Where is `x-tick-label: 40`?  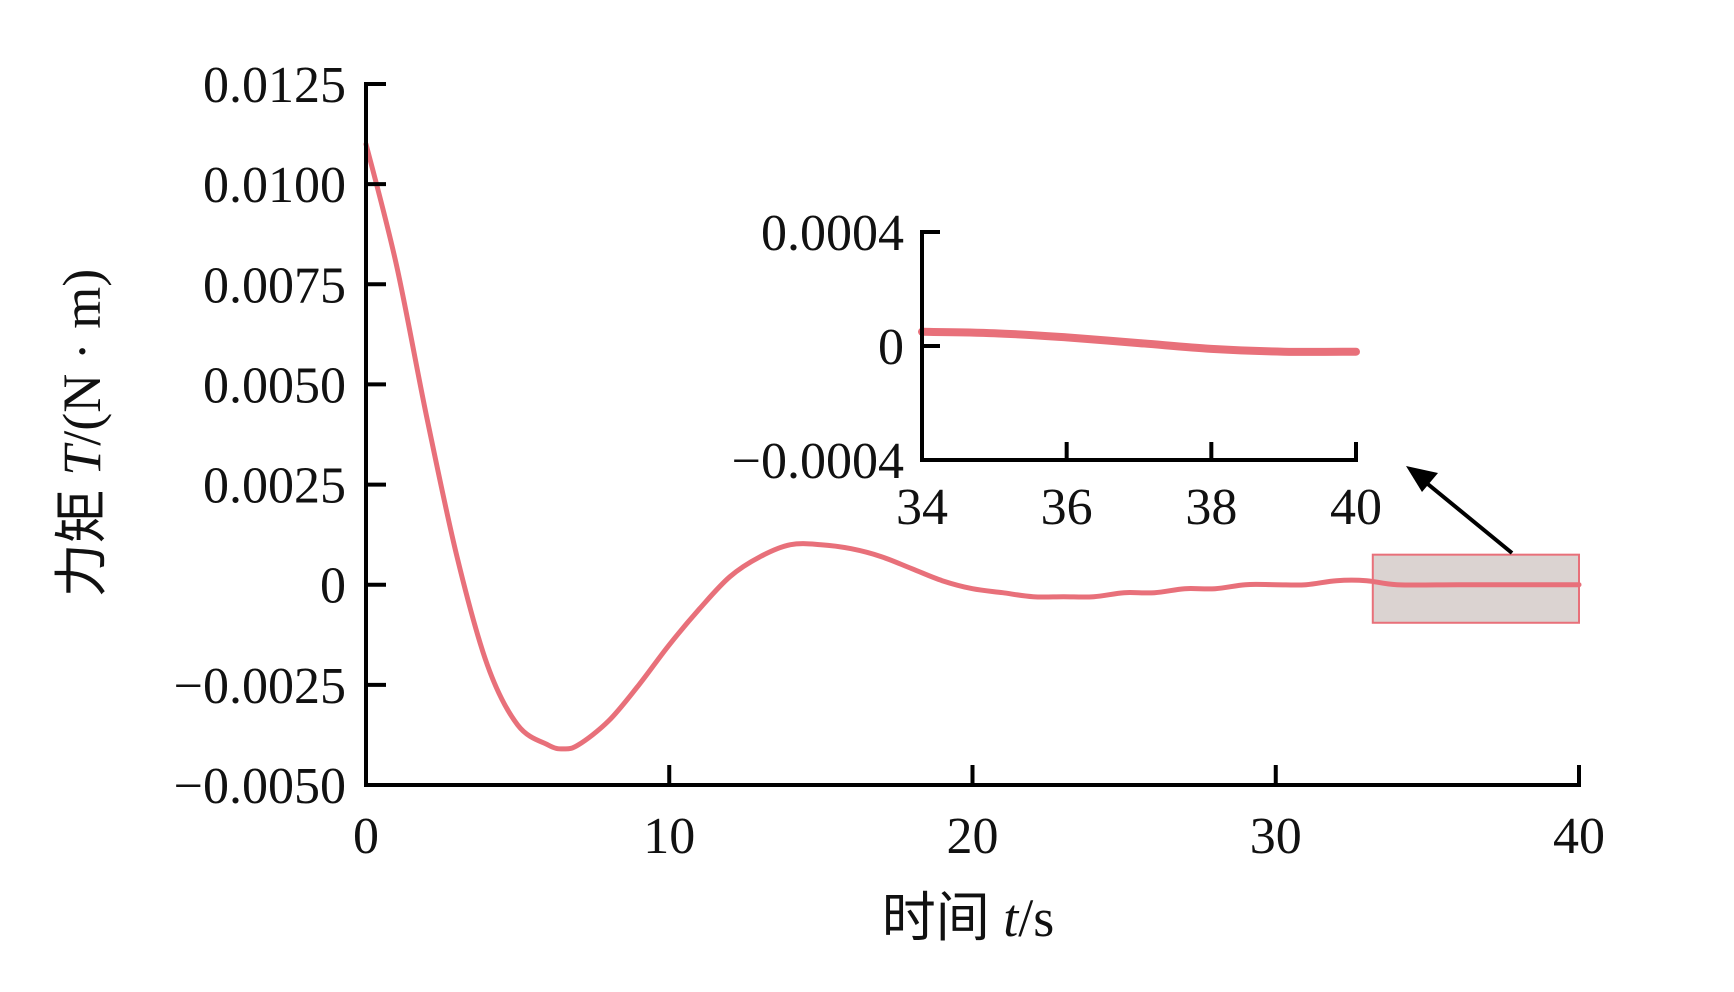
x-tick-label: 40 is located at coordinates (1579, 836).